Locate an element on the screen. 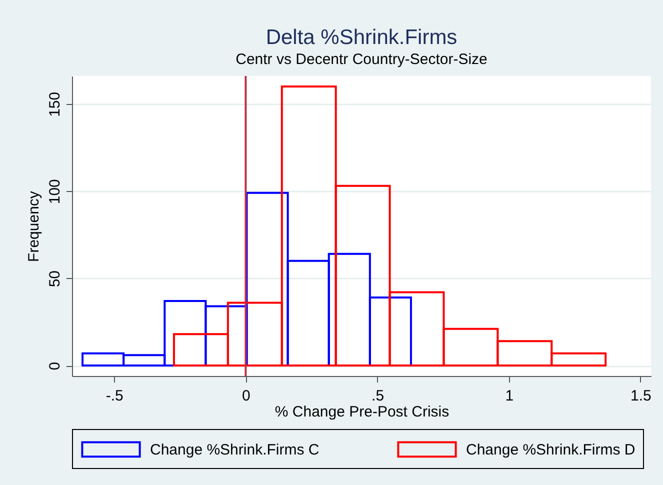 This screenshot has width=663, height=485. chart-subtitle: Centr vs Decentr Country-Sector-Size is located at coordinates (362, 59).